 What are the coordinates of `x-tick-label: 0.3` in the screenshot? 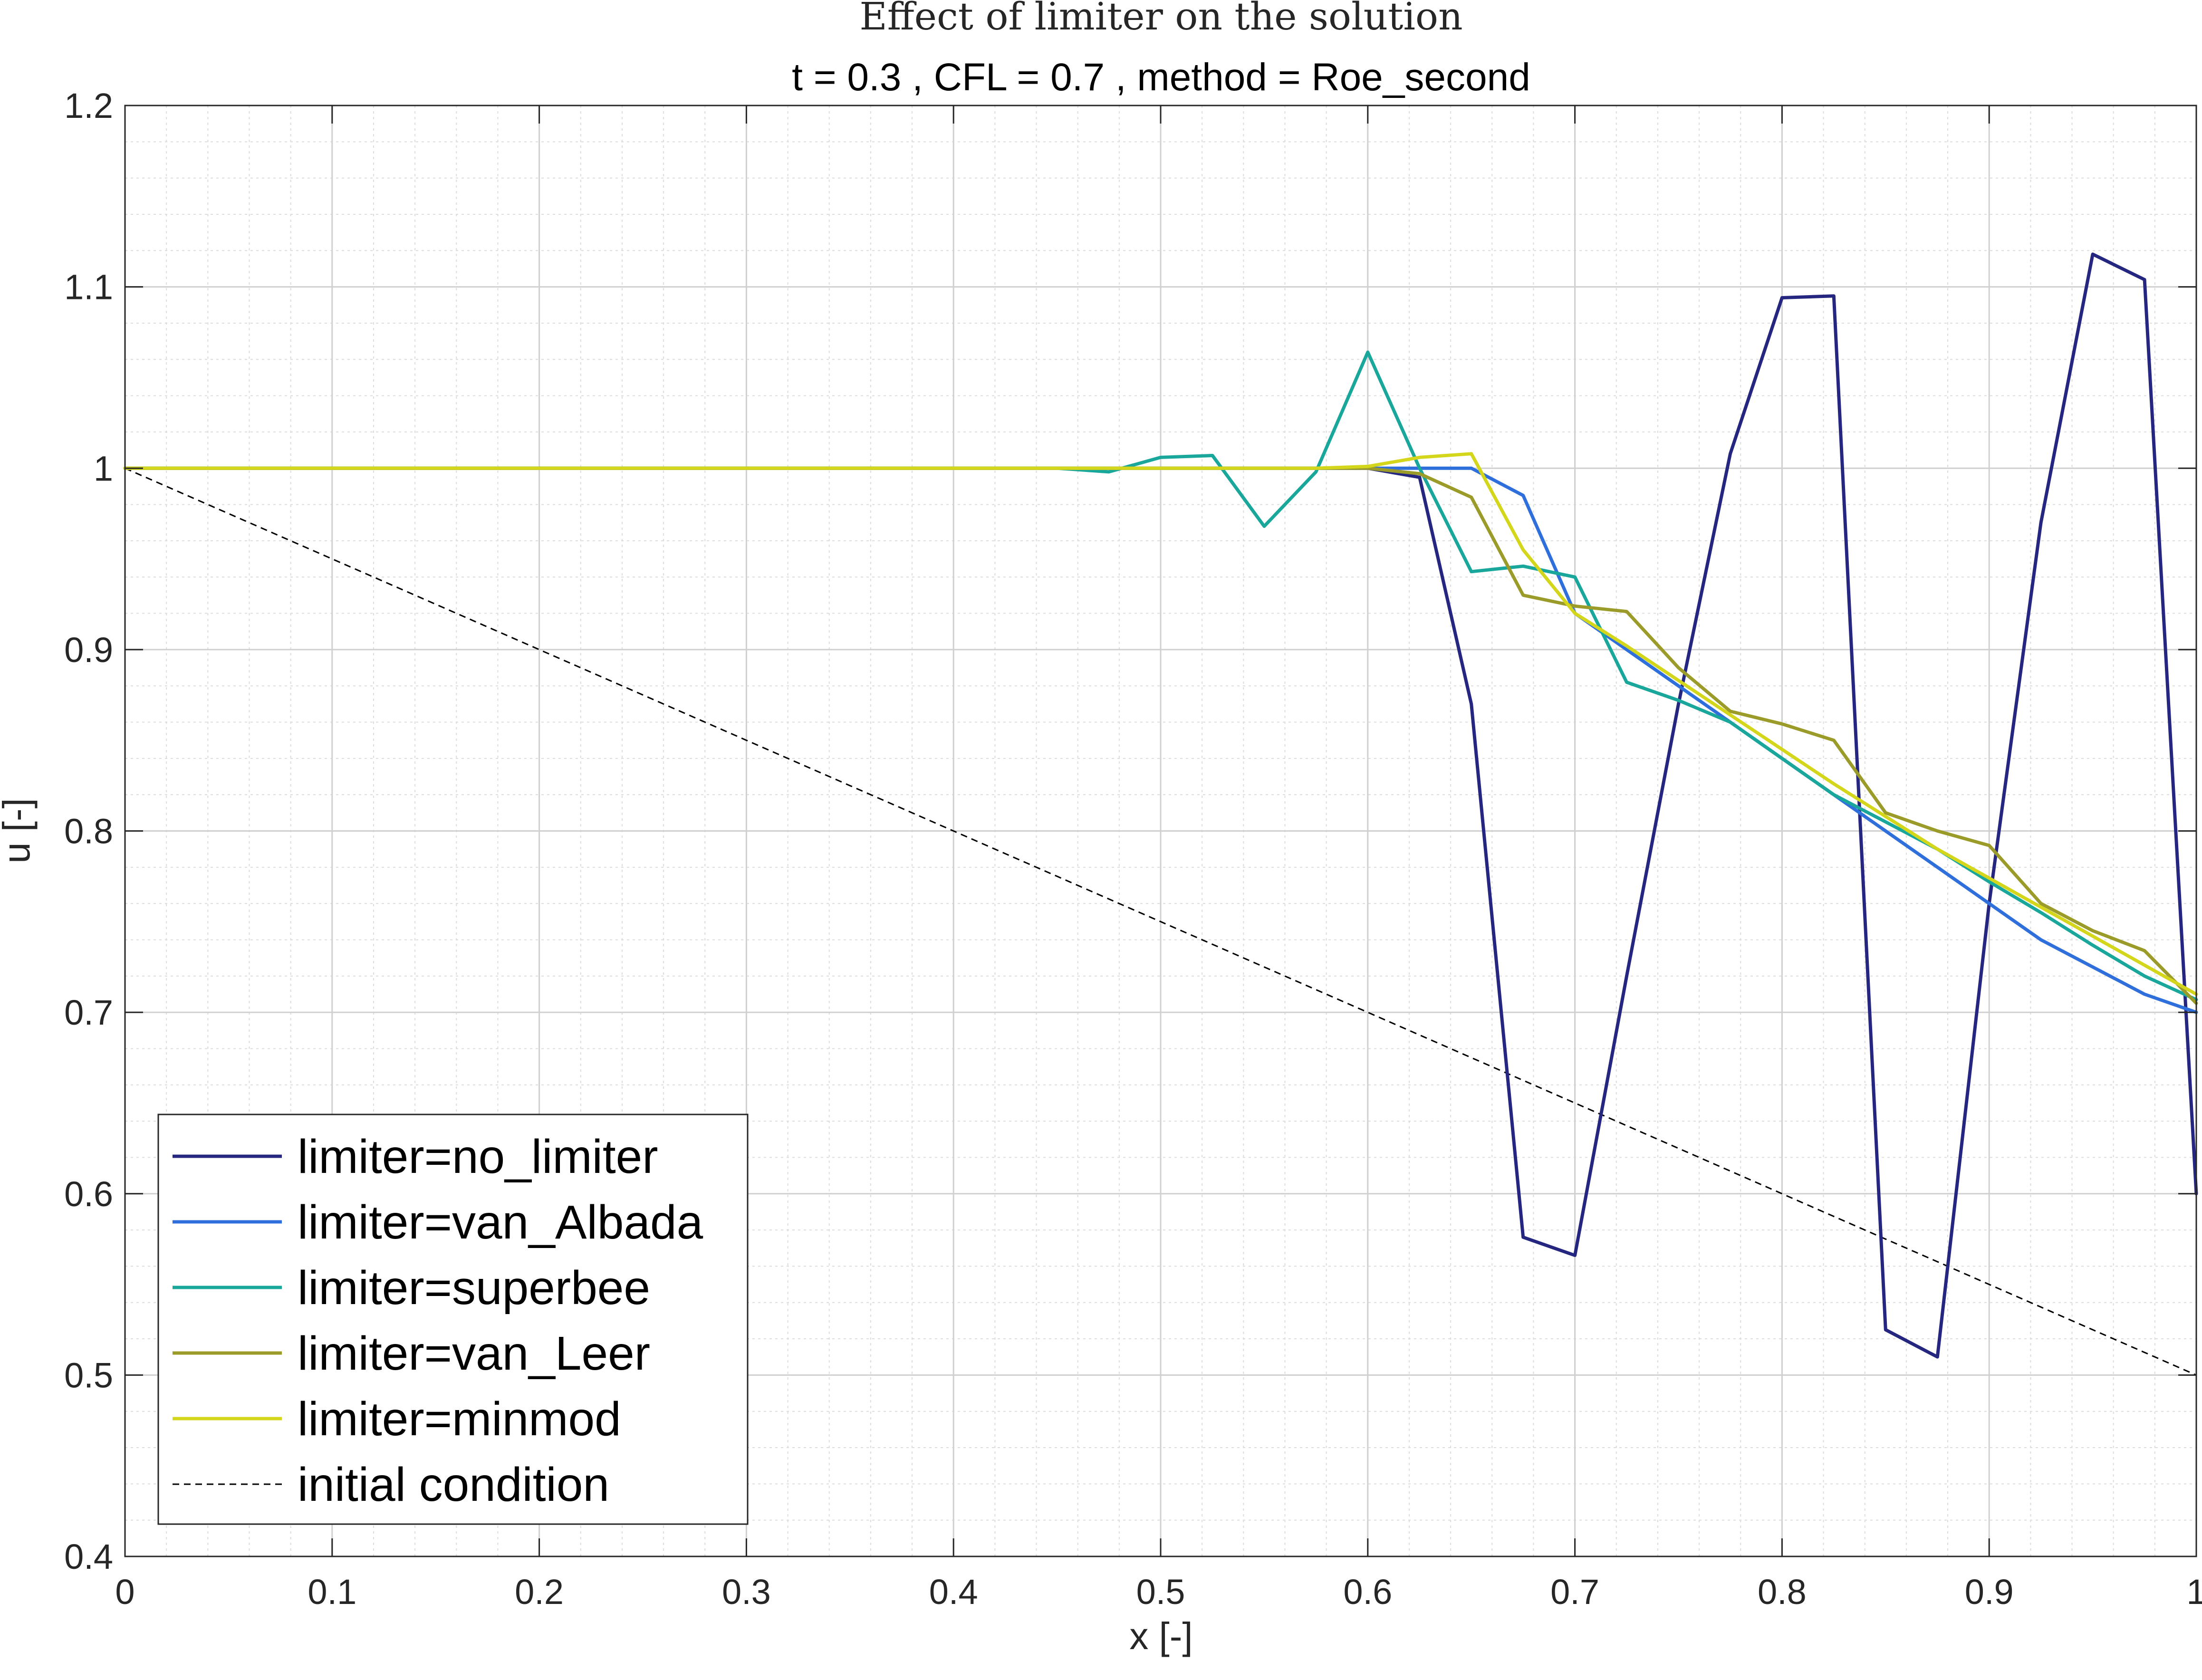 It's located at (746, 1592).